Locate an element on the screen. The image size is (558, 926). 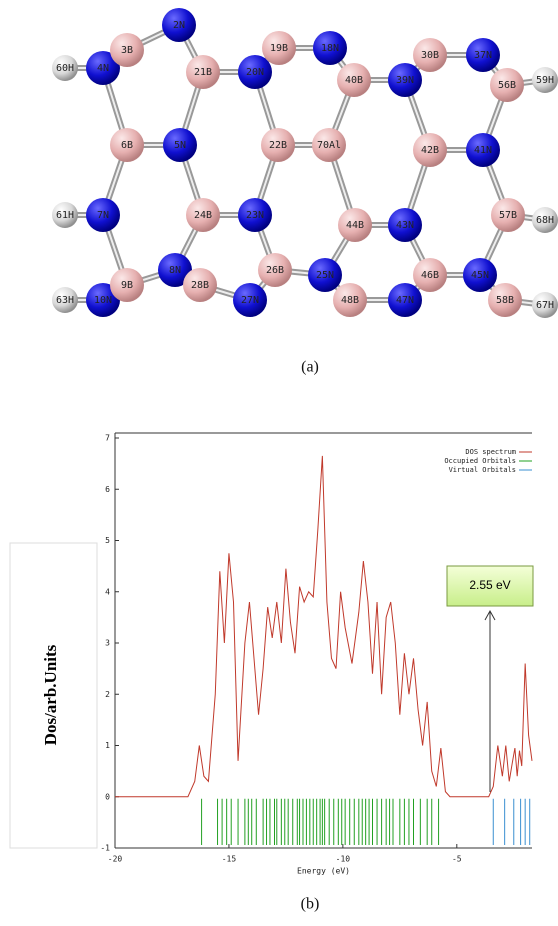
atom-label: 42B is located at coordinates (430, 150).